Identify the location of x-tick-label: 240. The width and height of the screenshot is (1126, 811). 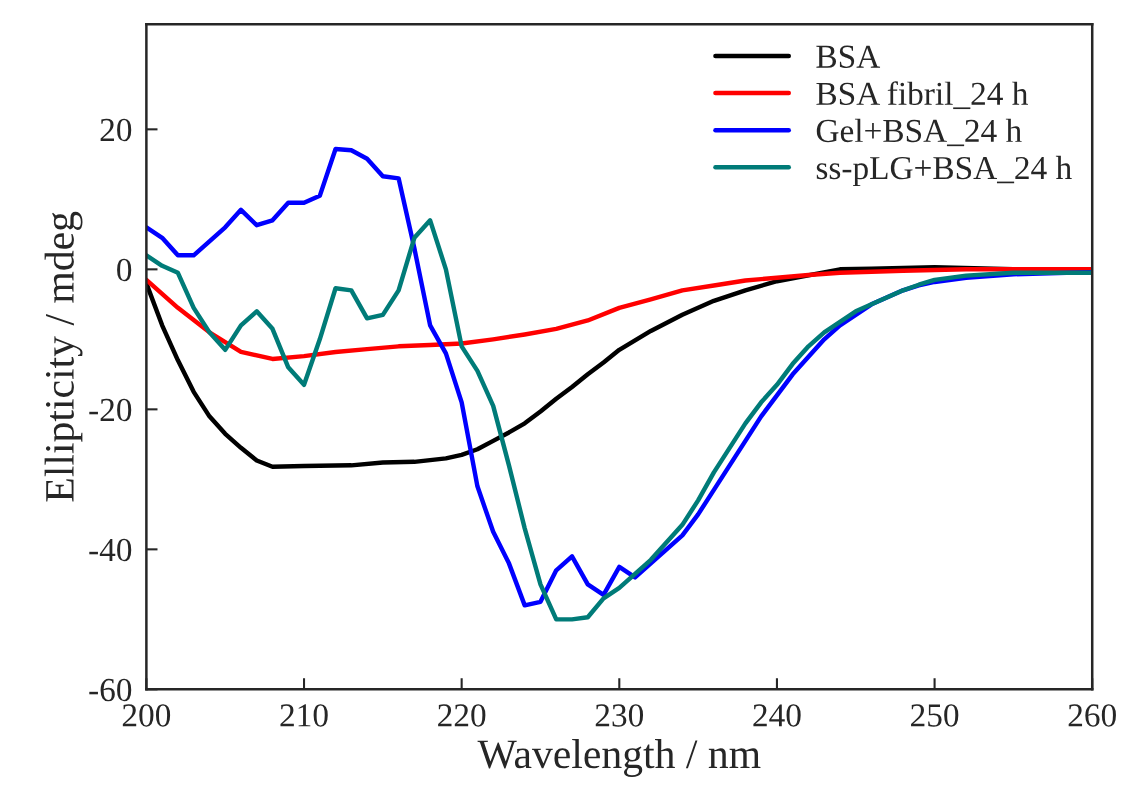
(777, 715).